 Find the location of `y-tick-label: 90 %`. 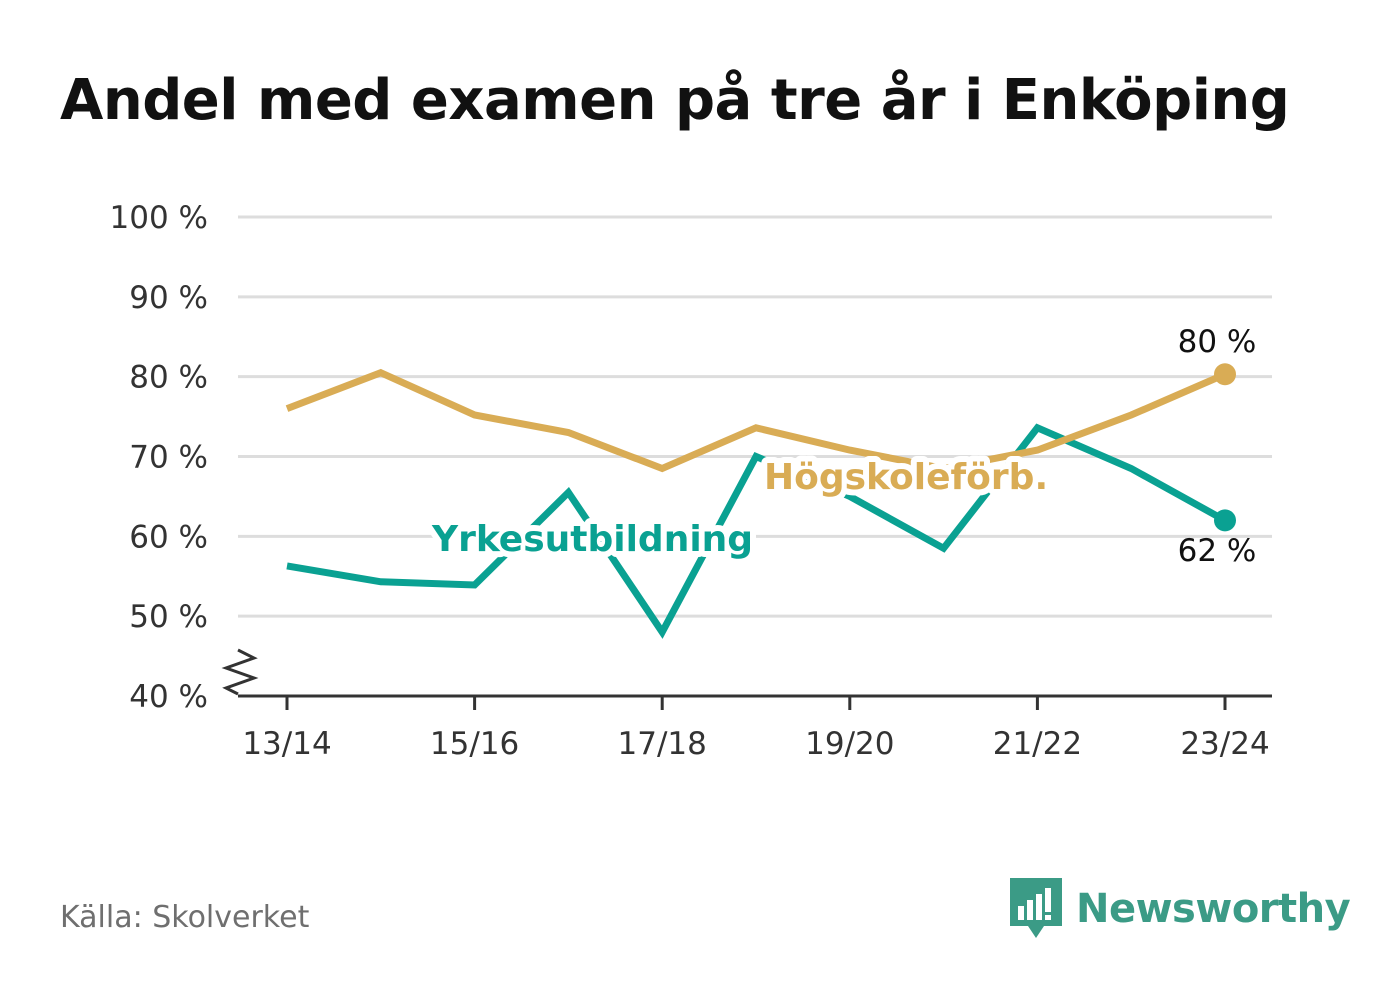

y-tick-label: 90 % is located at coordinates (168, 298).